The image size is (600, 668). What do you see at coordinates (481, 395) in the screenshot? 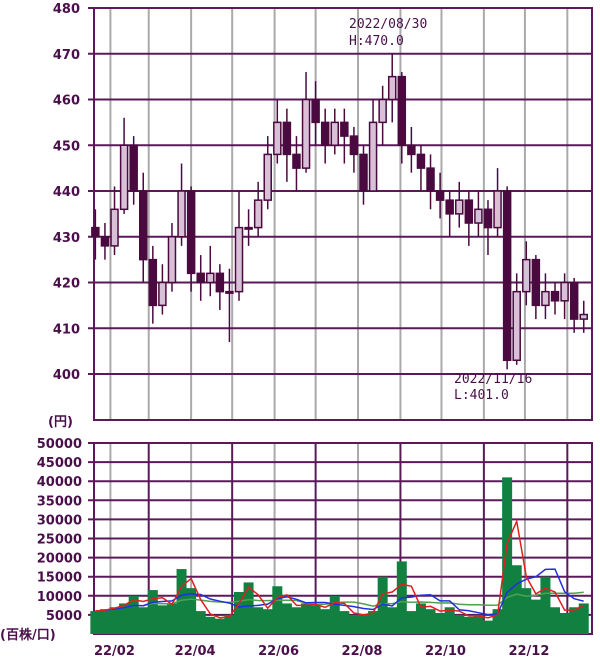
I see `low-annotation-value: L:401.0` at bounding box center [481, 395].